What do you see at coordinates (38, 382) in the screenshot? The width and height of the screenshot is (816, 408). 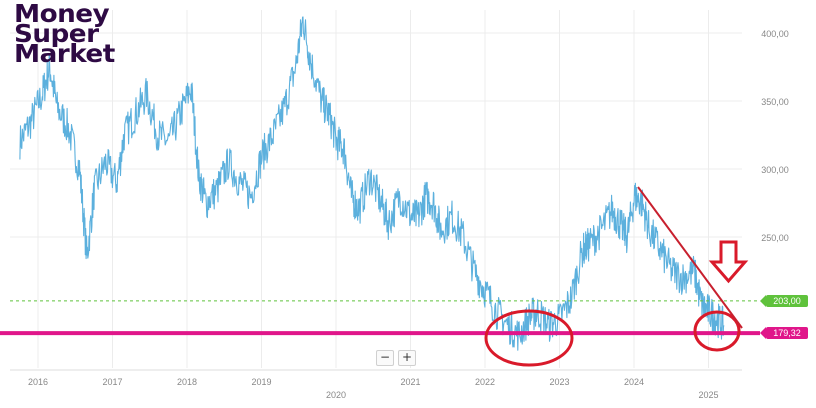 I see `x-tick-label: 2016` at bounding box center [38, 382].